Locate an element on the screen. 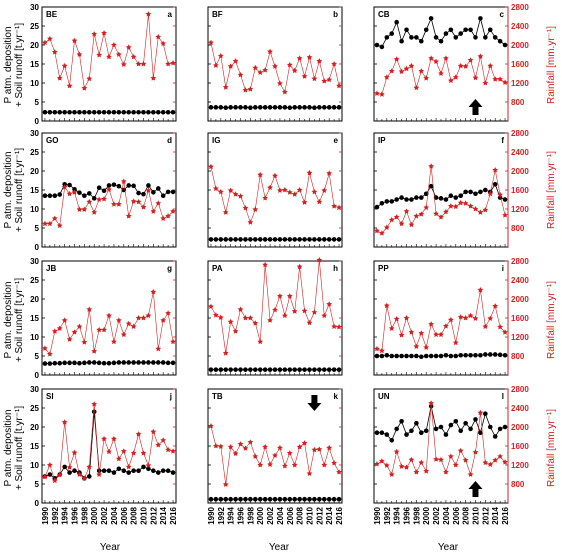 The width and height of the screenshot is (562, 557). x-tick-label: 2014 is located at coordinates (495, 515).